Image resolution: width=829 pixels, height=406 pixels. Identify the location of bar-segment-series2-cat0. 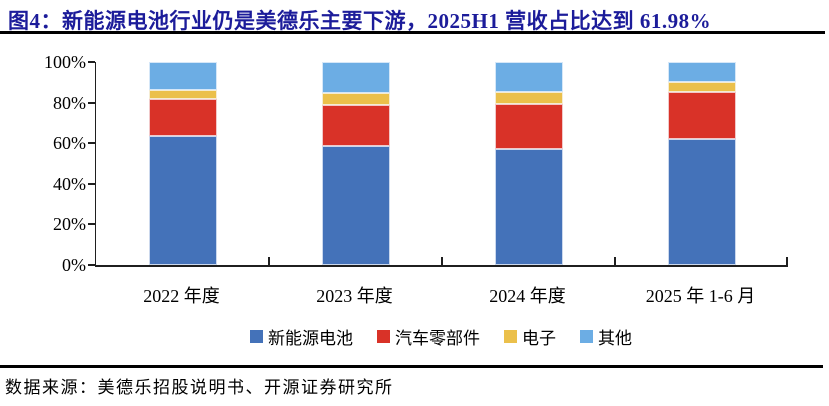
(182, 94).